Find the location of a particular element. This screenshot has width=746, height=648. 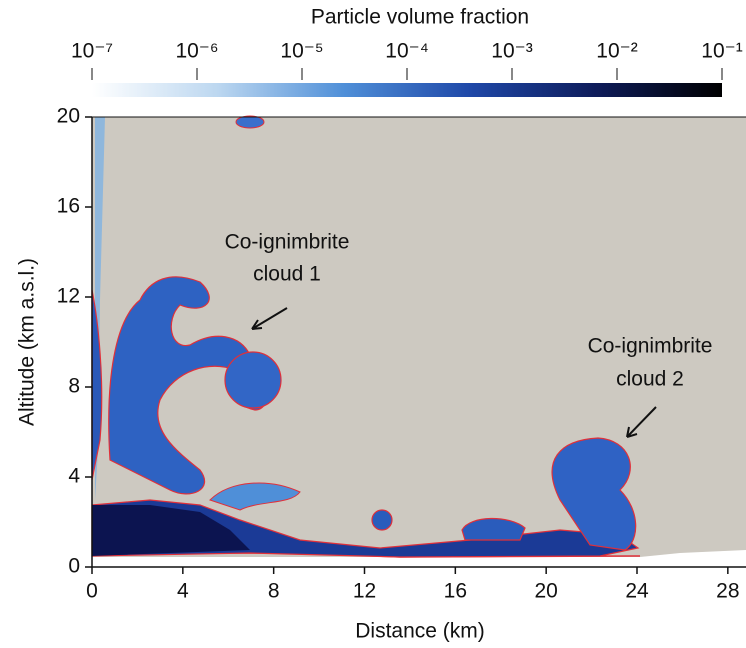

colorbar-tick-label: 10⁻⁶ is located at coordinates (196, 51).